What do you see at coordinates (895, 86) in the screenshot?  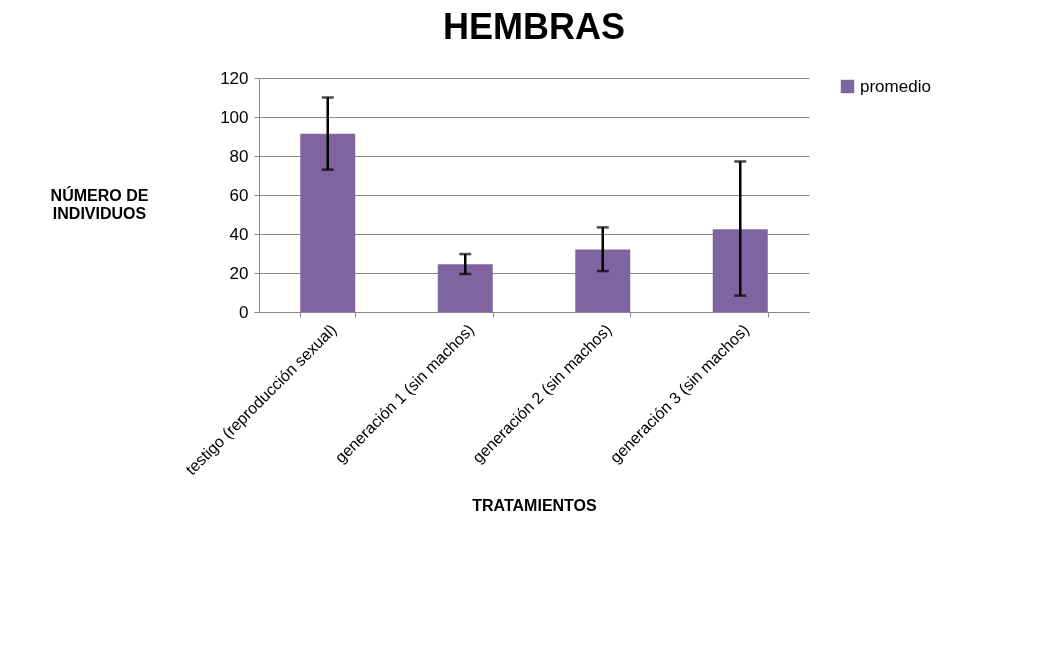 I see `legend-label: promedio` at bounding box center [895, 86].